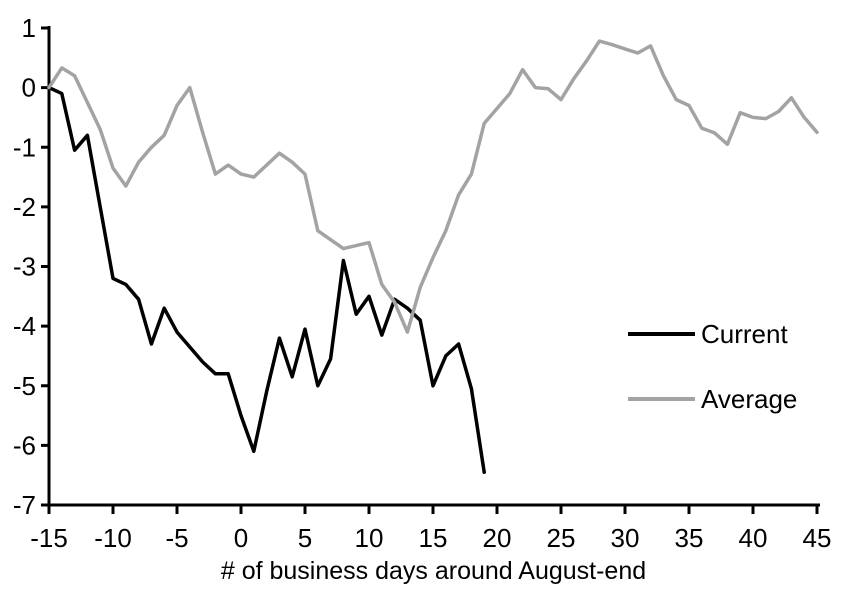  What do you see at coordinates (29, 28) in the screenshot?
I see `y-tick-label: 1` at bounding box center [29, 28].